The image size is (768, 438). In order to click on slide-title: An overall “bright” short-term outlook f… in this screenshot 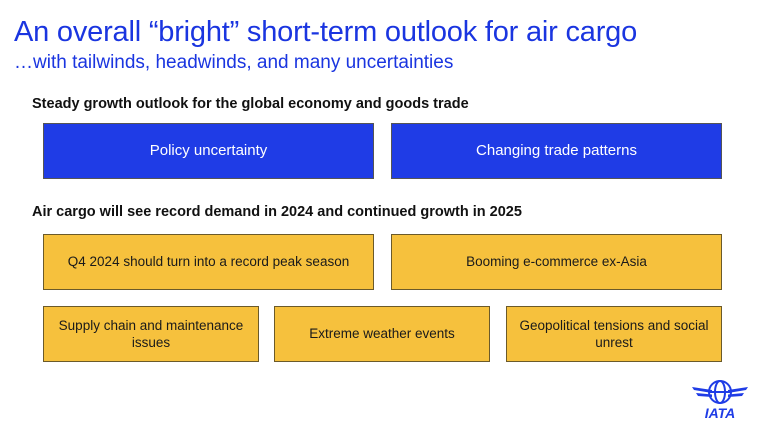, I will do `click(326, 32)`.